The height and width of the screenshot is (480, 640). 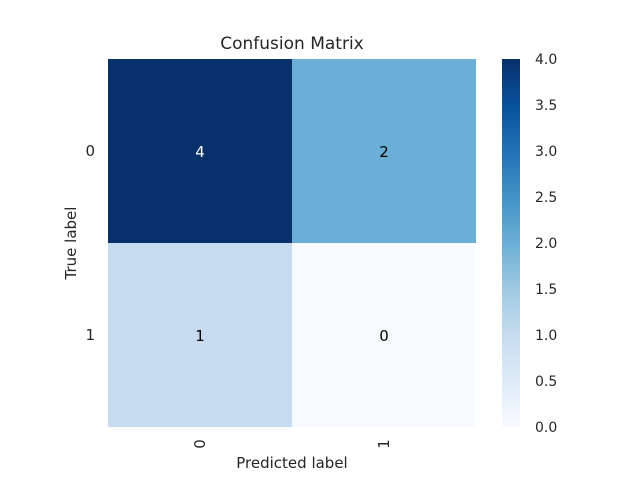 I want to click on x-tick-label-1: 1, so click(x=384, y=444).